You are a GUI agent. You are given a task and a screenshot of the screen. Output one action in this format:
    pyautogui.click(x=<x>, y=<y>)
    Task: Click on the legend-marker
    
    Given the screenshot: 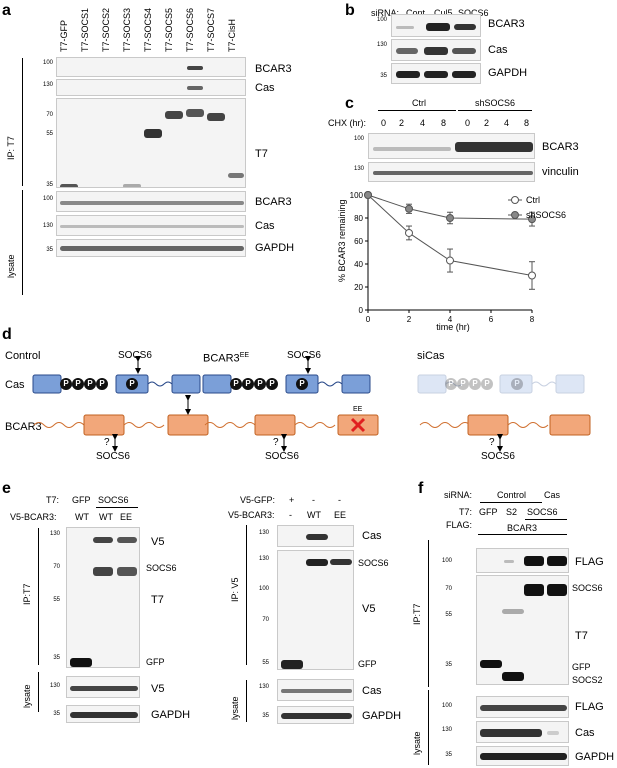 What is the action you would take?
    pyautogui.click(x=515, y=200)
    